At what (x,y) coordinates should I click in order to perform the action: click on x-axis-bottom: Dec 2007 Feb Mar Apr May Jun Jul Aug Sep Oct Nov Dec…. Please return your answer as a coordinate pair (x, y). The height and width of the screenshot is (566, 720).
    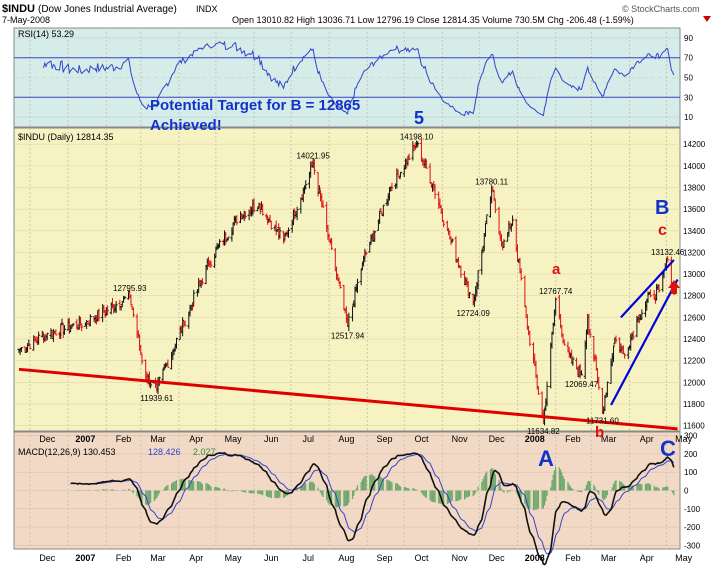
    Looking at the image, I should click on (365, 558).